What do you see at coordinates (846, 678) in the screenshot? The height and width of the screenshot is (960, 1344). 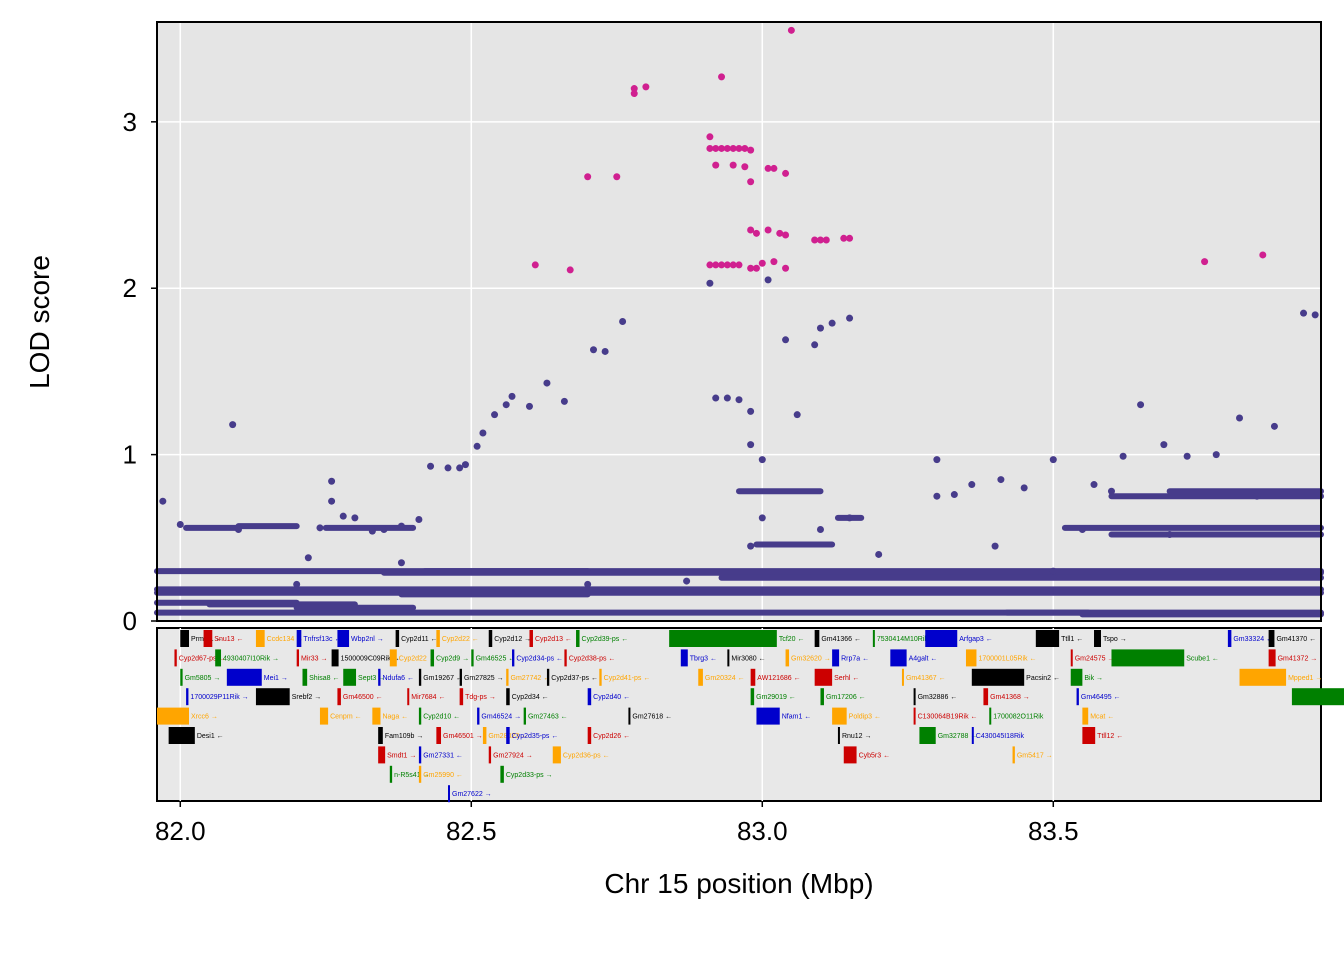 I see `gene-label: Serhl ←` at bounding box center [846, 678].